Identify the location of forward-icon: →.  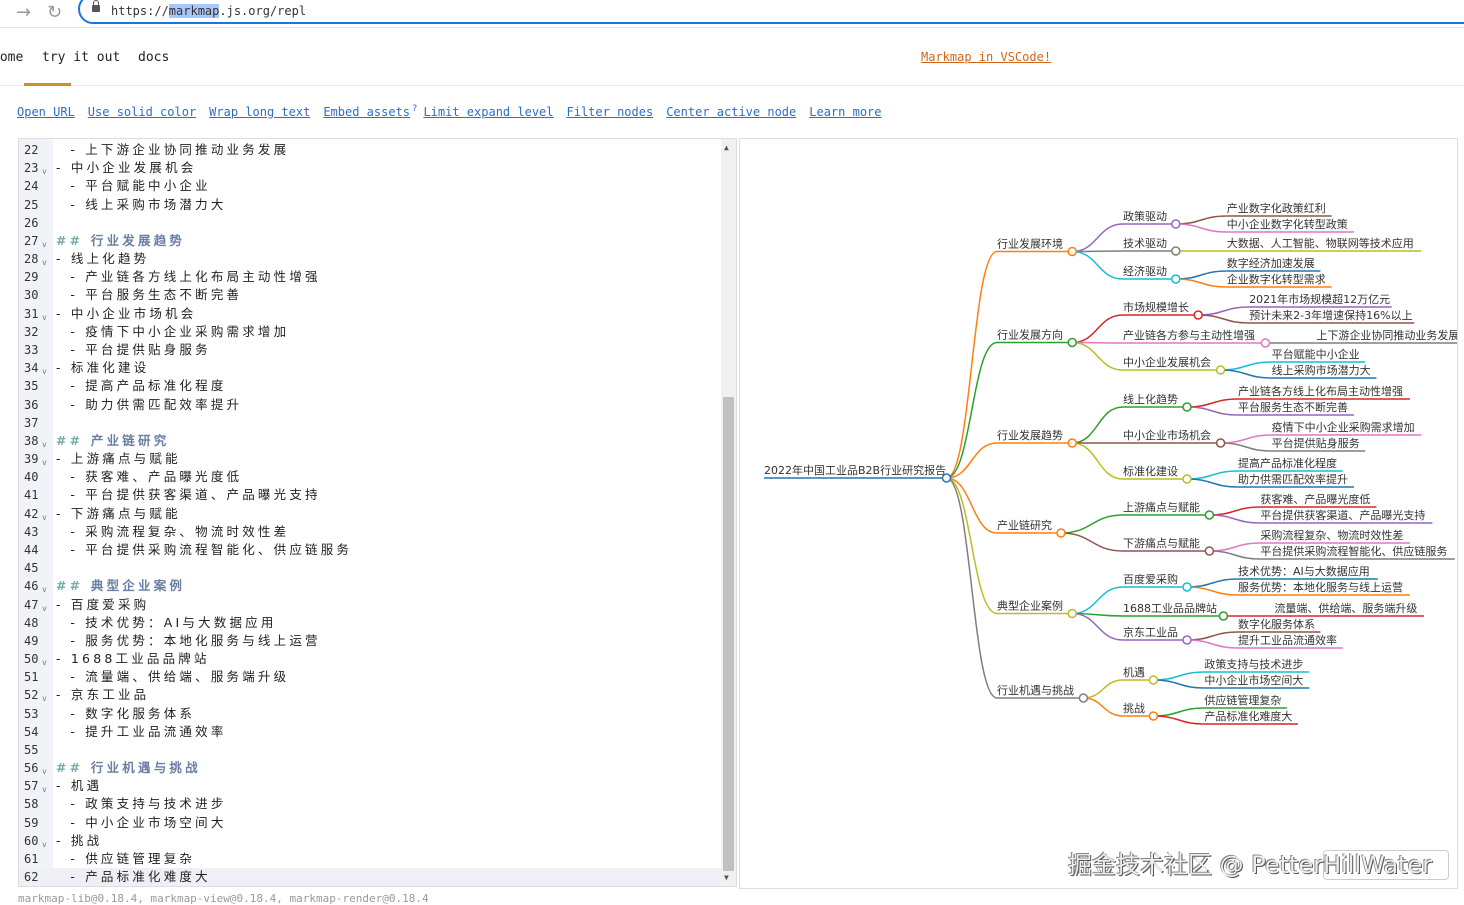
(24, 12).